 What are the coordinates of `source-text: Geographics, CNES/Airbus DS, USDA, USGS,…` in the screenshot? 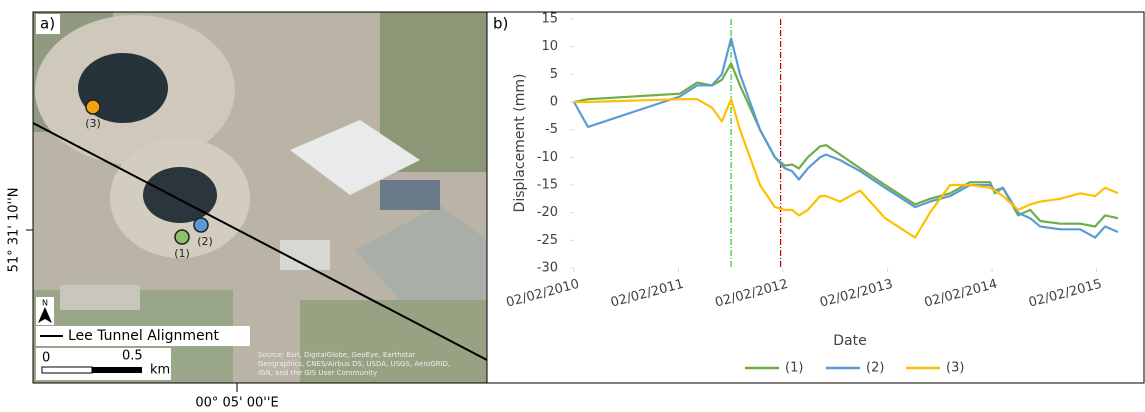 It's located at (354, 364).